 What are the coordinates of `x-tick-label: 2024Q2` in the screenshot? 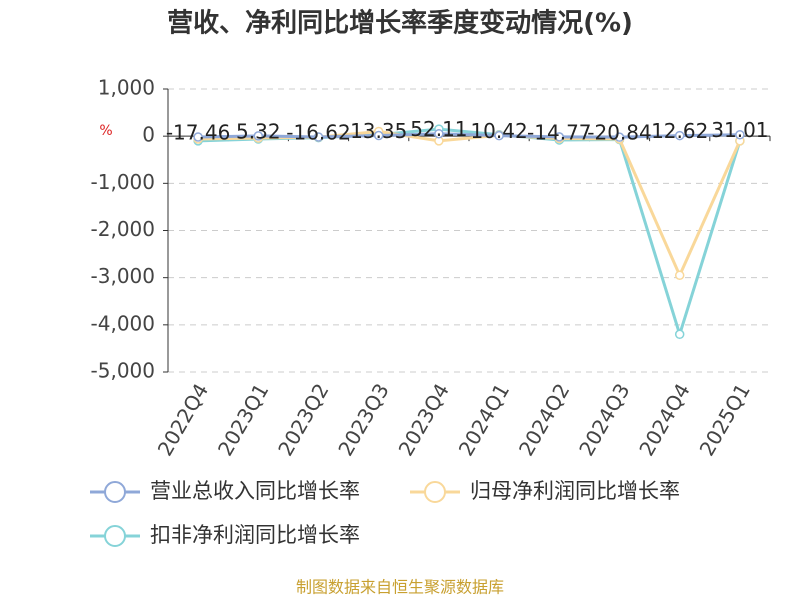 It's located at (544, 419).